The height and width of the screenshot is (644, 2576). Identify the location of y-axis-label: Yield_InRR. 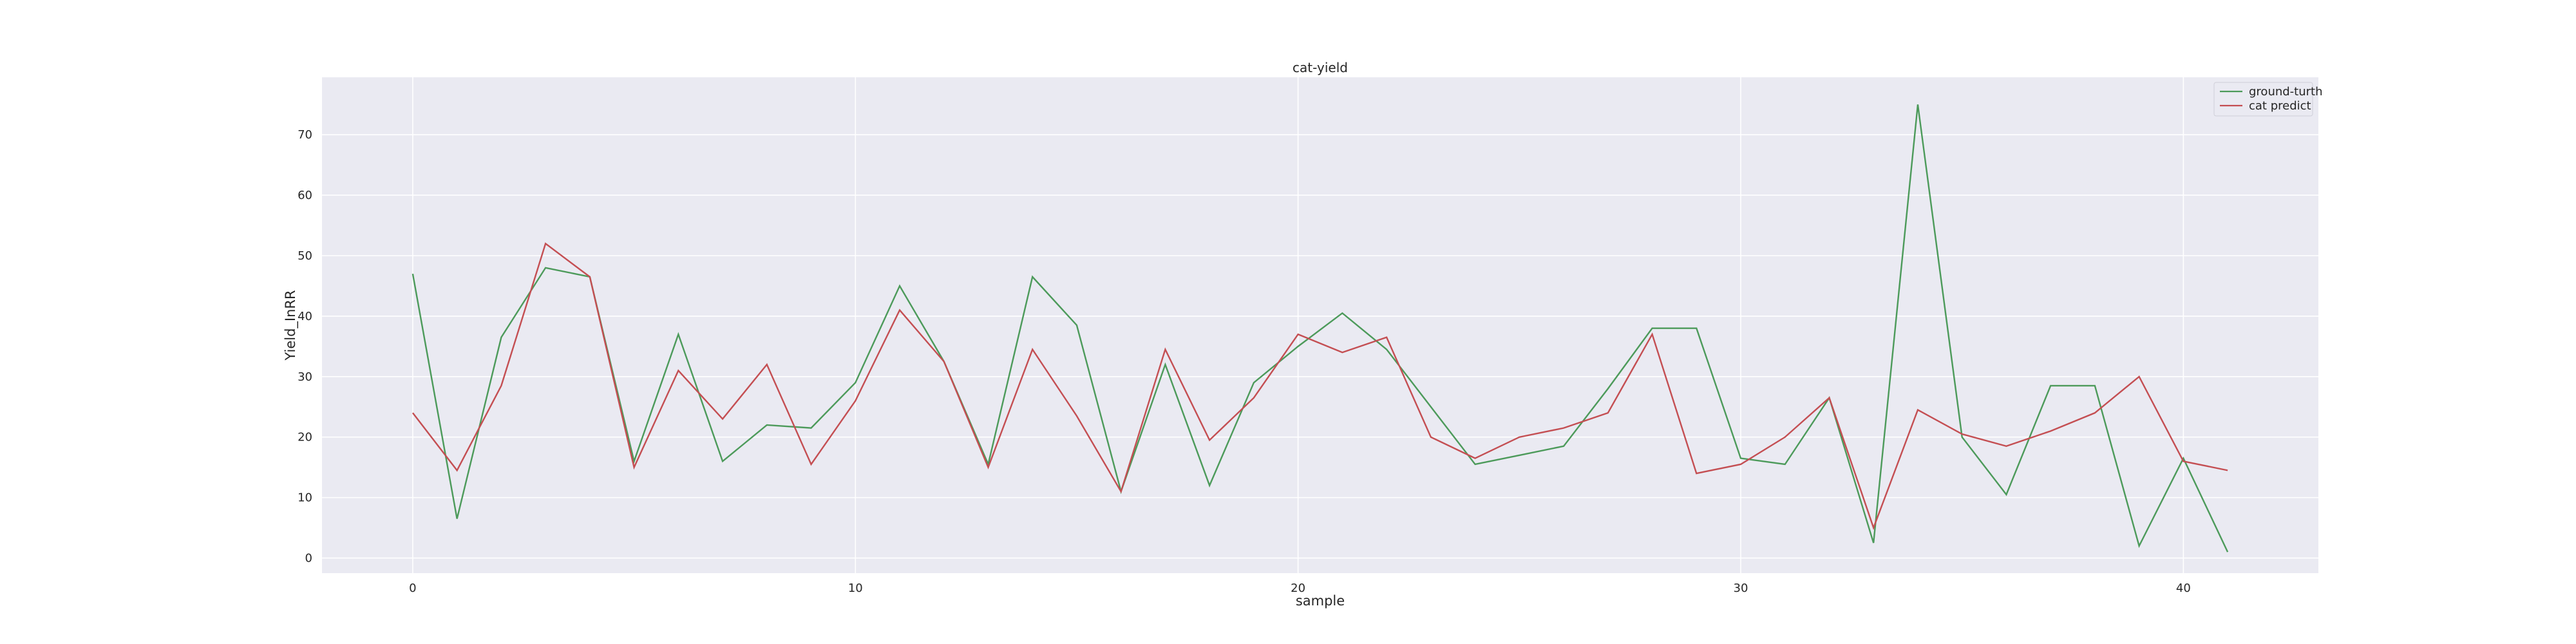
(291, 326).